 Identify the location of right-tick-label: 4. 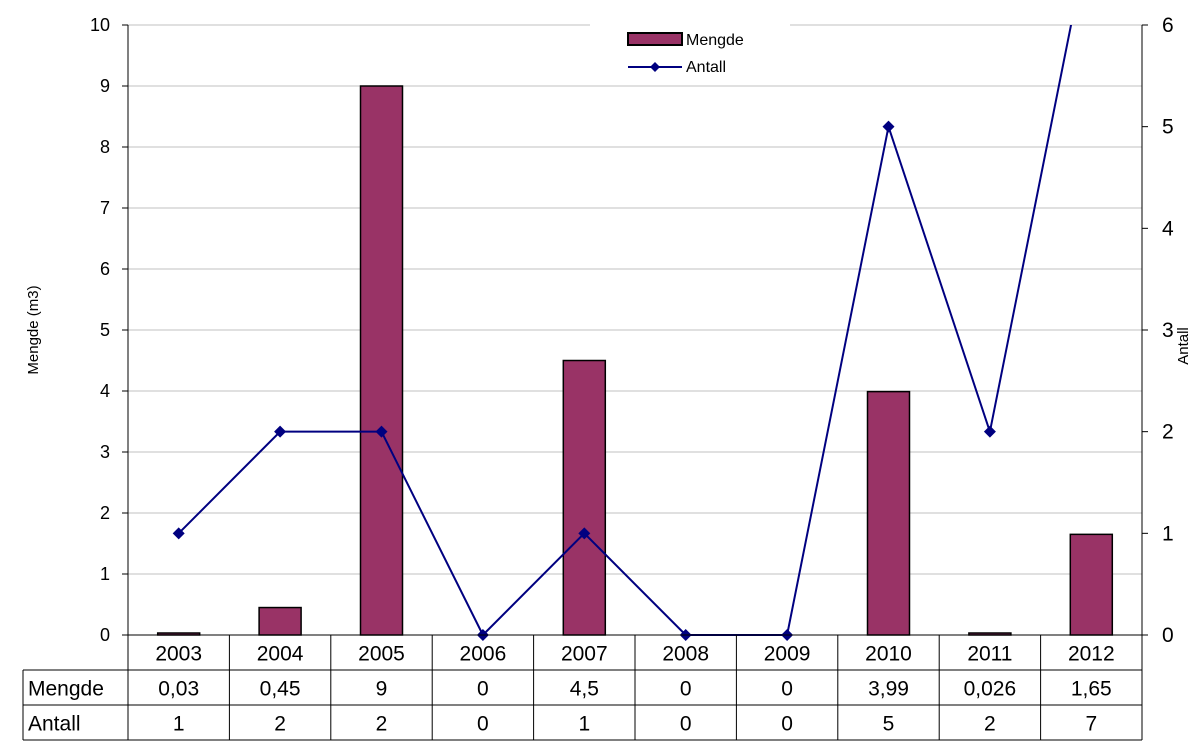
(1168, 228).